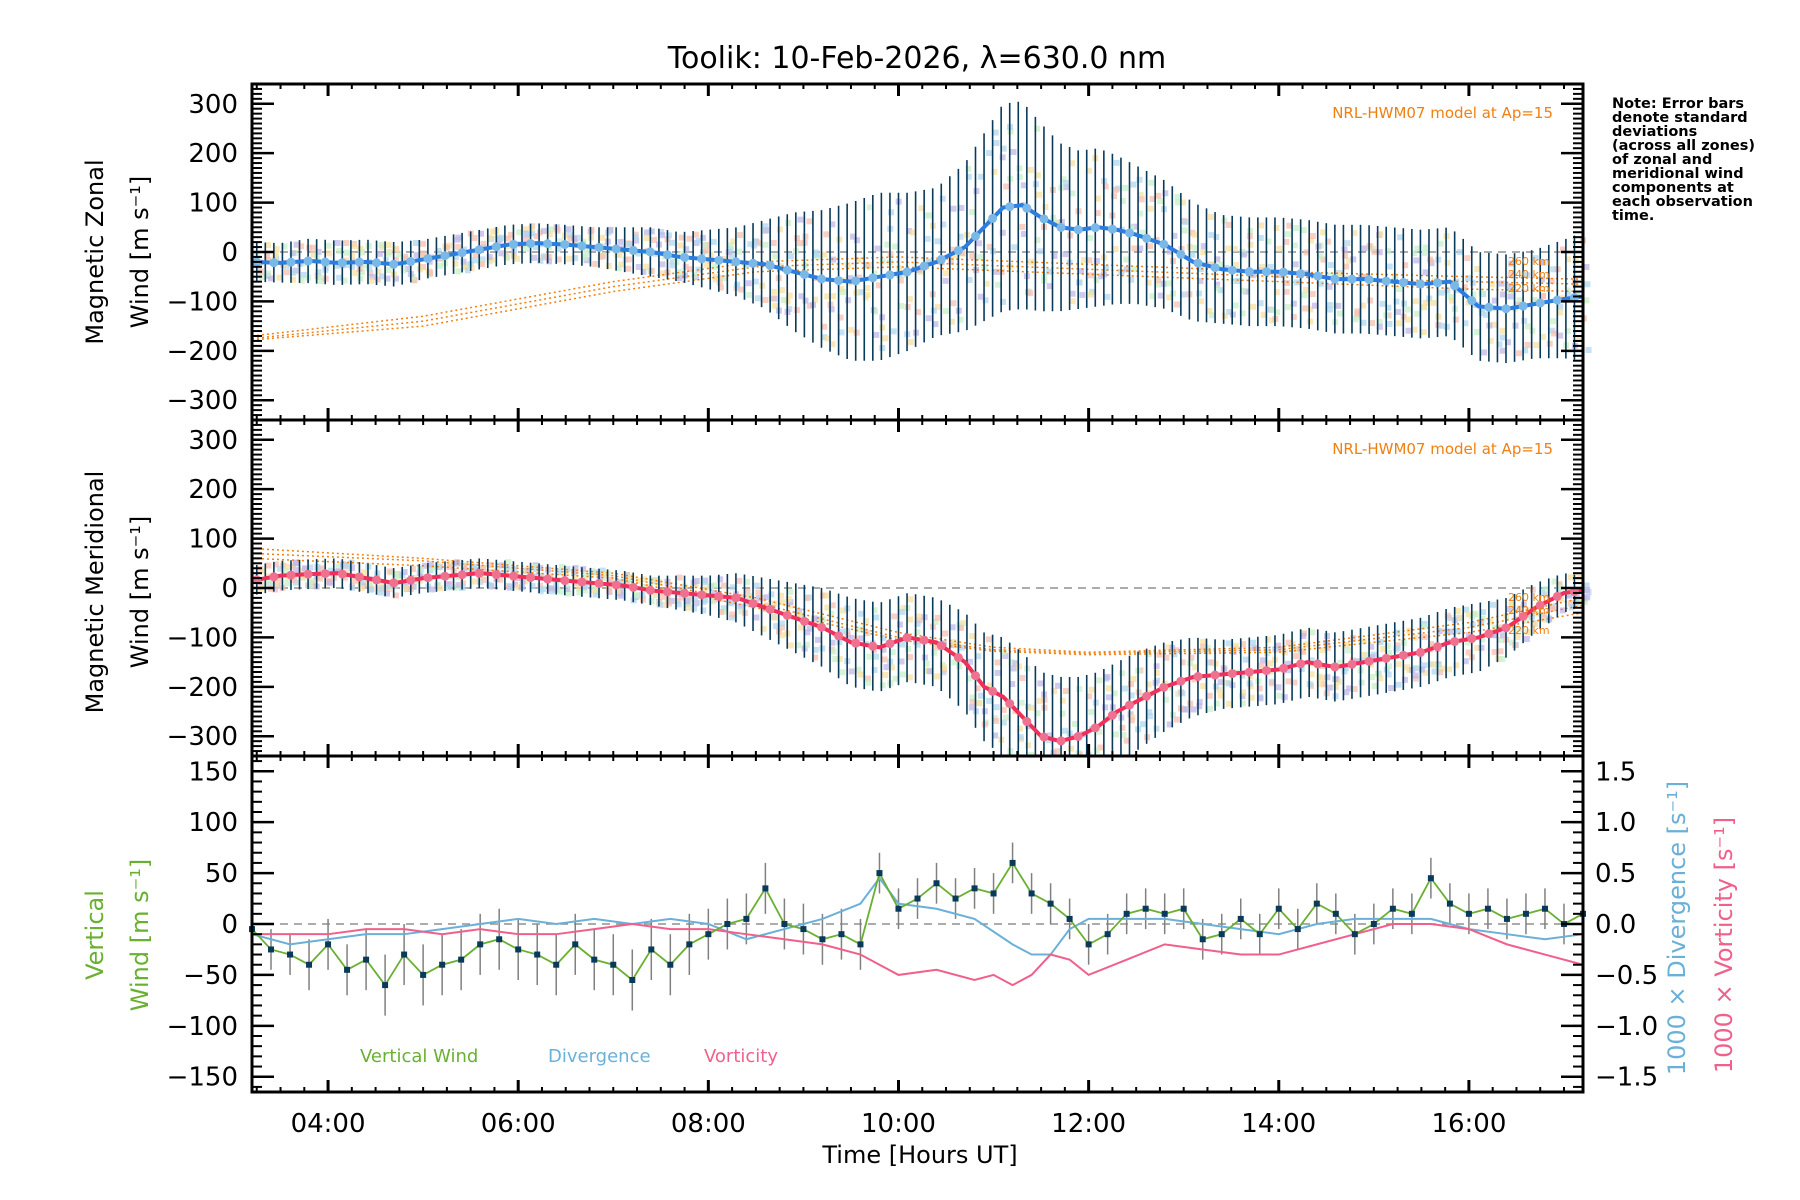  I want to click on note-line: (across all zones), so click(1683, 146).